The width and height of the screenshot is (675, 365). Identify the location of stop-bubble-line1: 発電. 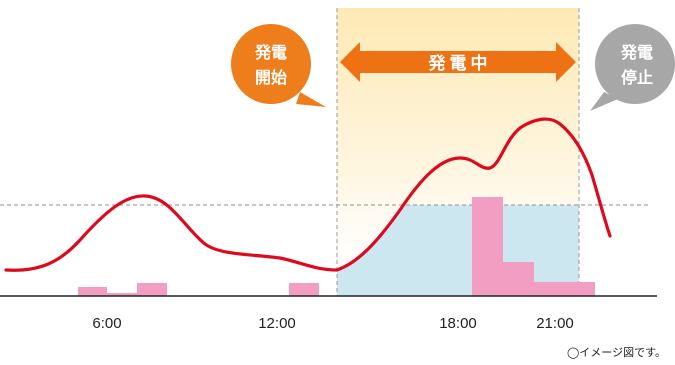
(636, 52).